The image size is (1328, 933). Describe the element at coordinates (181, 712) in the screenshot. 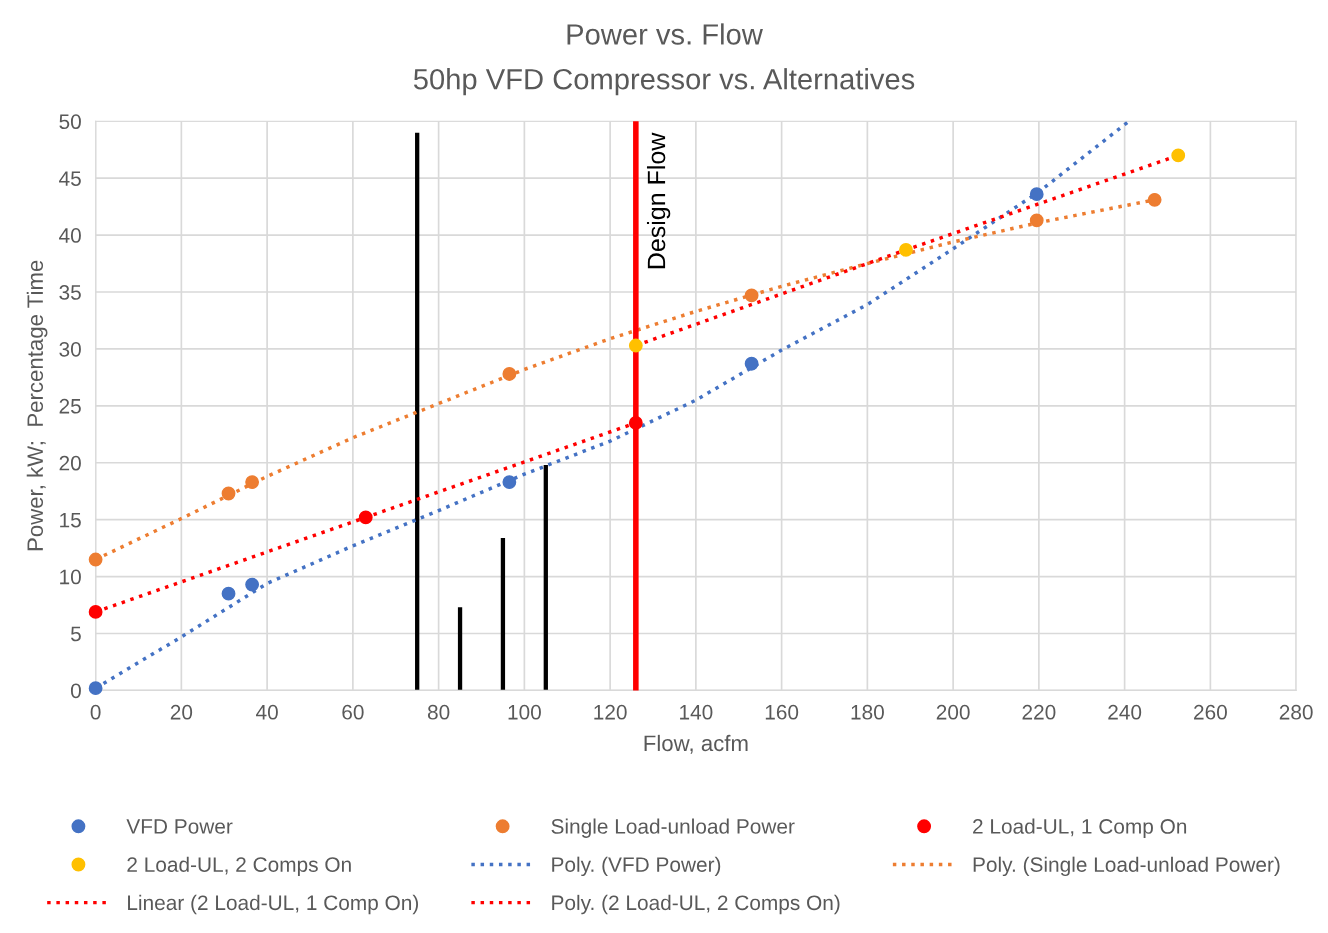

I see `x-tick-label: 20` at that location.